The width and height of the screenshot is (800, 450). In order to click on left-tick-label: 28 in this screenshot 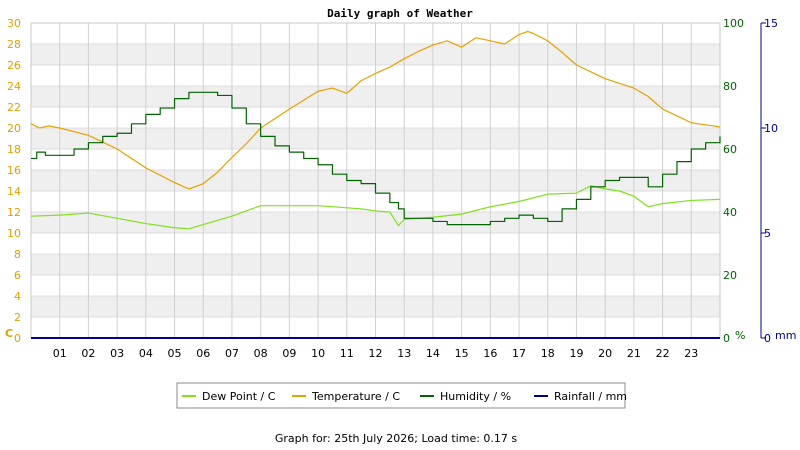, I will do `click(14, 44)`.